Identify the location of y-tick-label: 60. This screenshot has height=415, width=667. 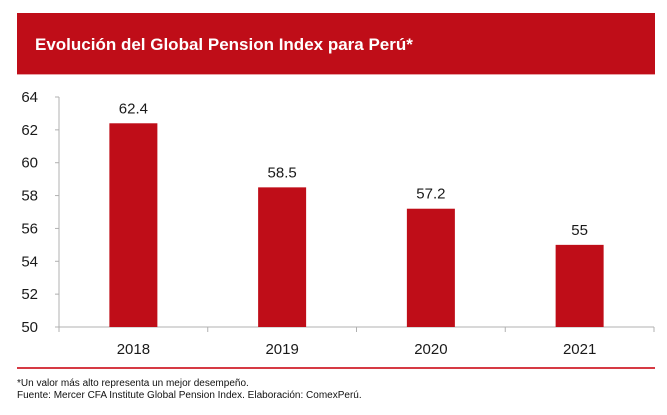
(29, 163).